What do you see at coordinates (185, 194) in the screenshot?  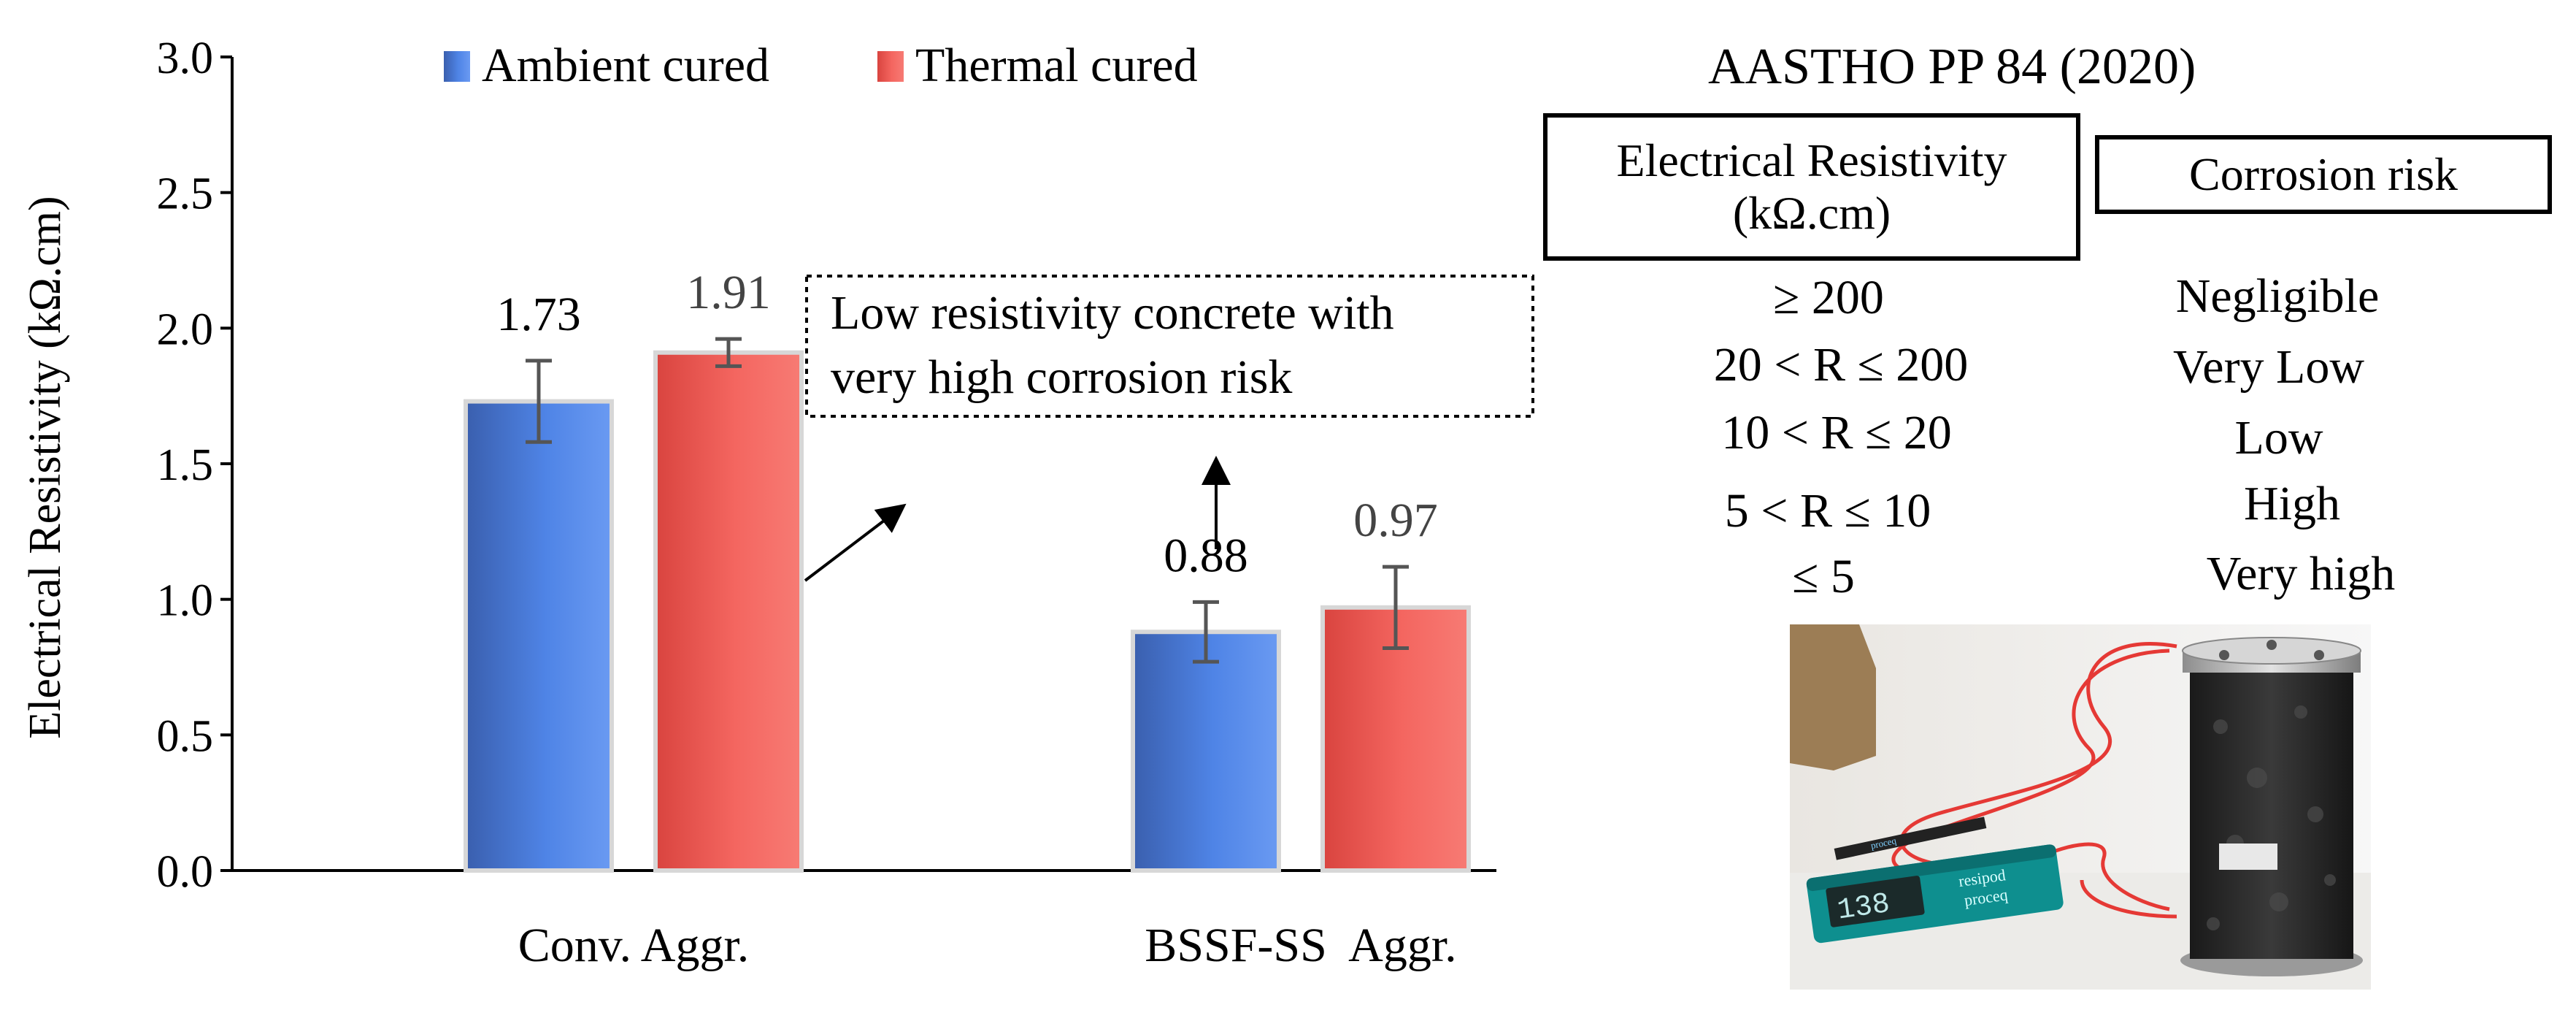 I see `y-tick-label: 2.5` at bounding box center [185, 194].